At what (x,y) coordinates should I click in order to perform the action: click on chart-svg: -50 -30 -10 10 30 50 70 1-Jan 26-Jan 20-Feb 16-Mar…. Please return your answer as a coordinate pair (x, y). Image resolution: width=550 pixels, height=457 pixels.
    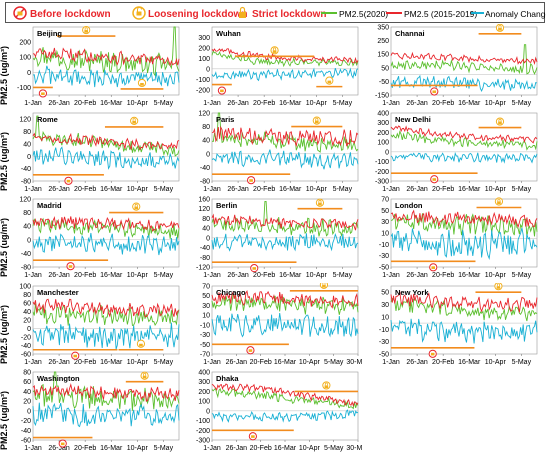
    Looking at the image, I should click on (458, 238).